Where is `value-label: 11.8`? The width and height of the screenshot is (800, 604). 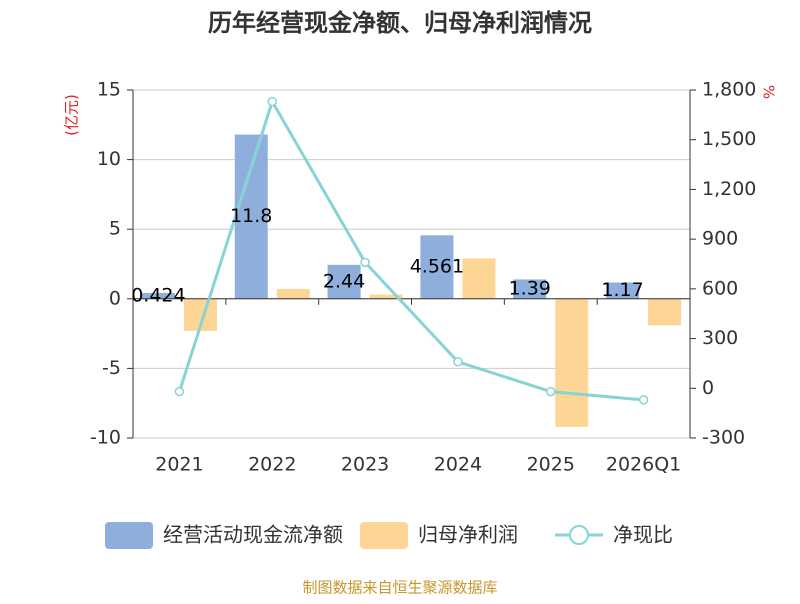 value-label: 11.8 is located at coordinates (251, 216).